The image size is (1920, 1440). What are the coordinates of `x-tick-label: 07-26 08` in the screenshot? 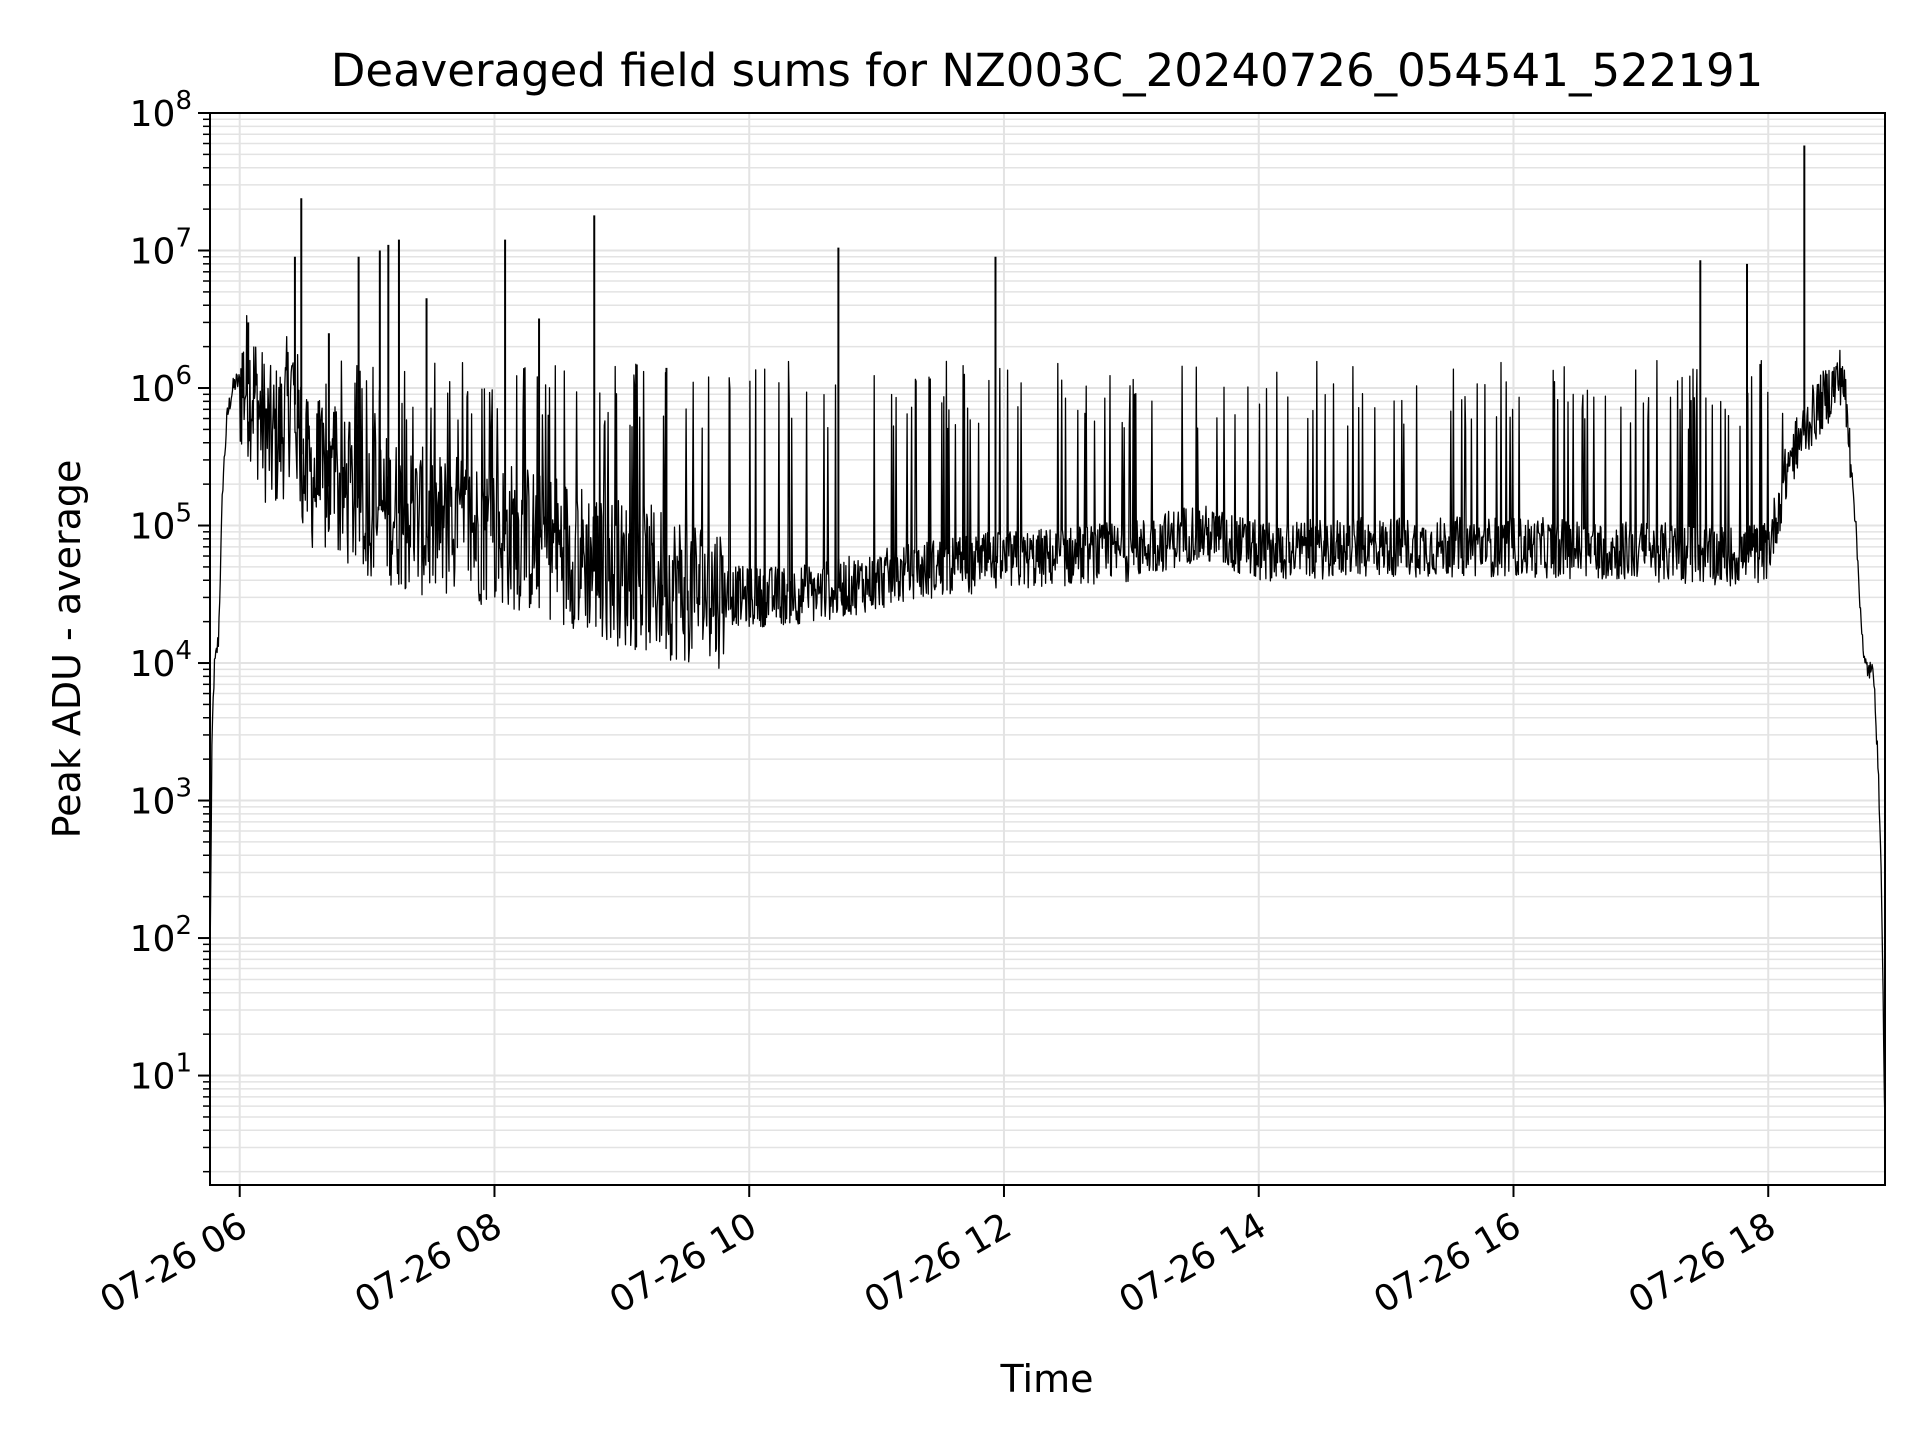 It's located at (428, 1263).